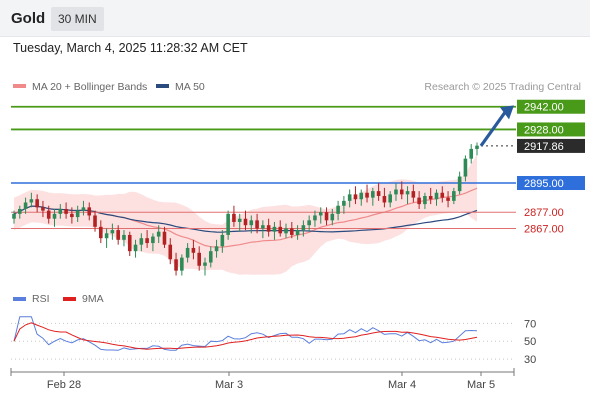 The height and width of the screenshot is (400, 590). I want to click on time-label-1: Mar 3, so click(229, 385).